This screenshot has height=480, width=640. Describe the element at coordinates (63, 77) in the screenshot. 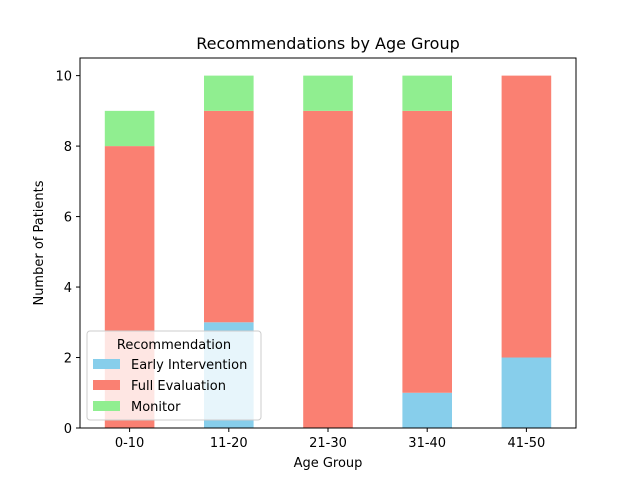

I see `y-tick-label: 10` at that location.